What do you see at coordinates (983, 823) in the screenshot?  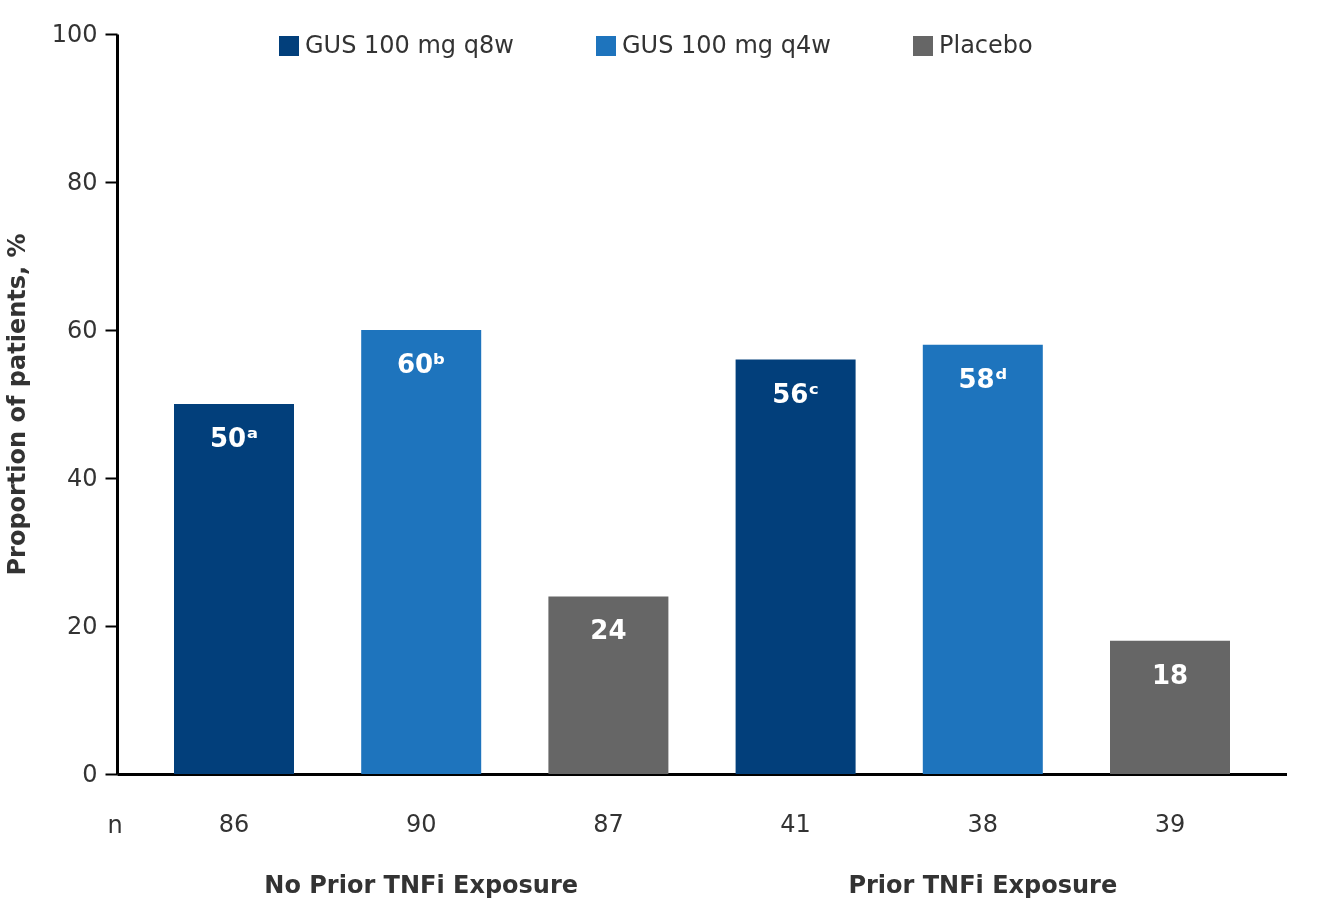 I see `x-tick-label: 38` at bounding box center [983, 823].